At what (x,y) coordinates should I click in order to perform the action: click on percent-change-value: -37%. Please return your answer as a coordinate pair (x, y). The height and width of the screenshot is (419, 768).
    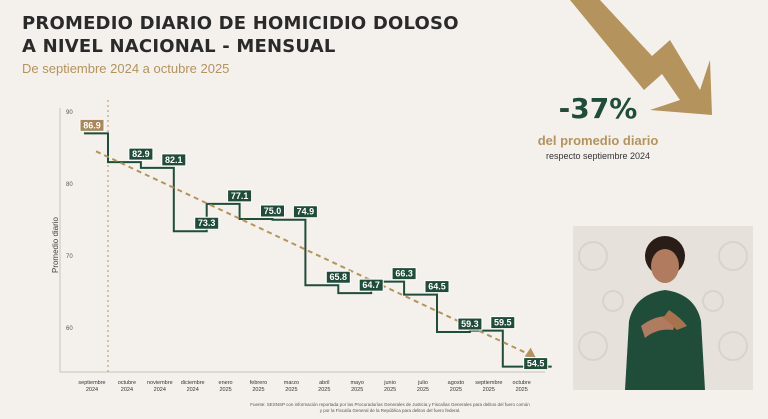
    Looking at the image, I should click on (598, 108).